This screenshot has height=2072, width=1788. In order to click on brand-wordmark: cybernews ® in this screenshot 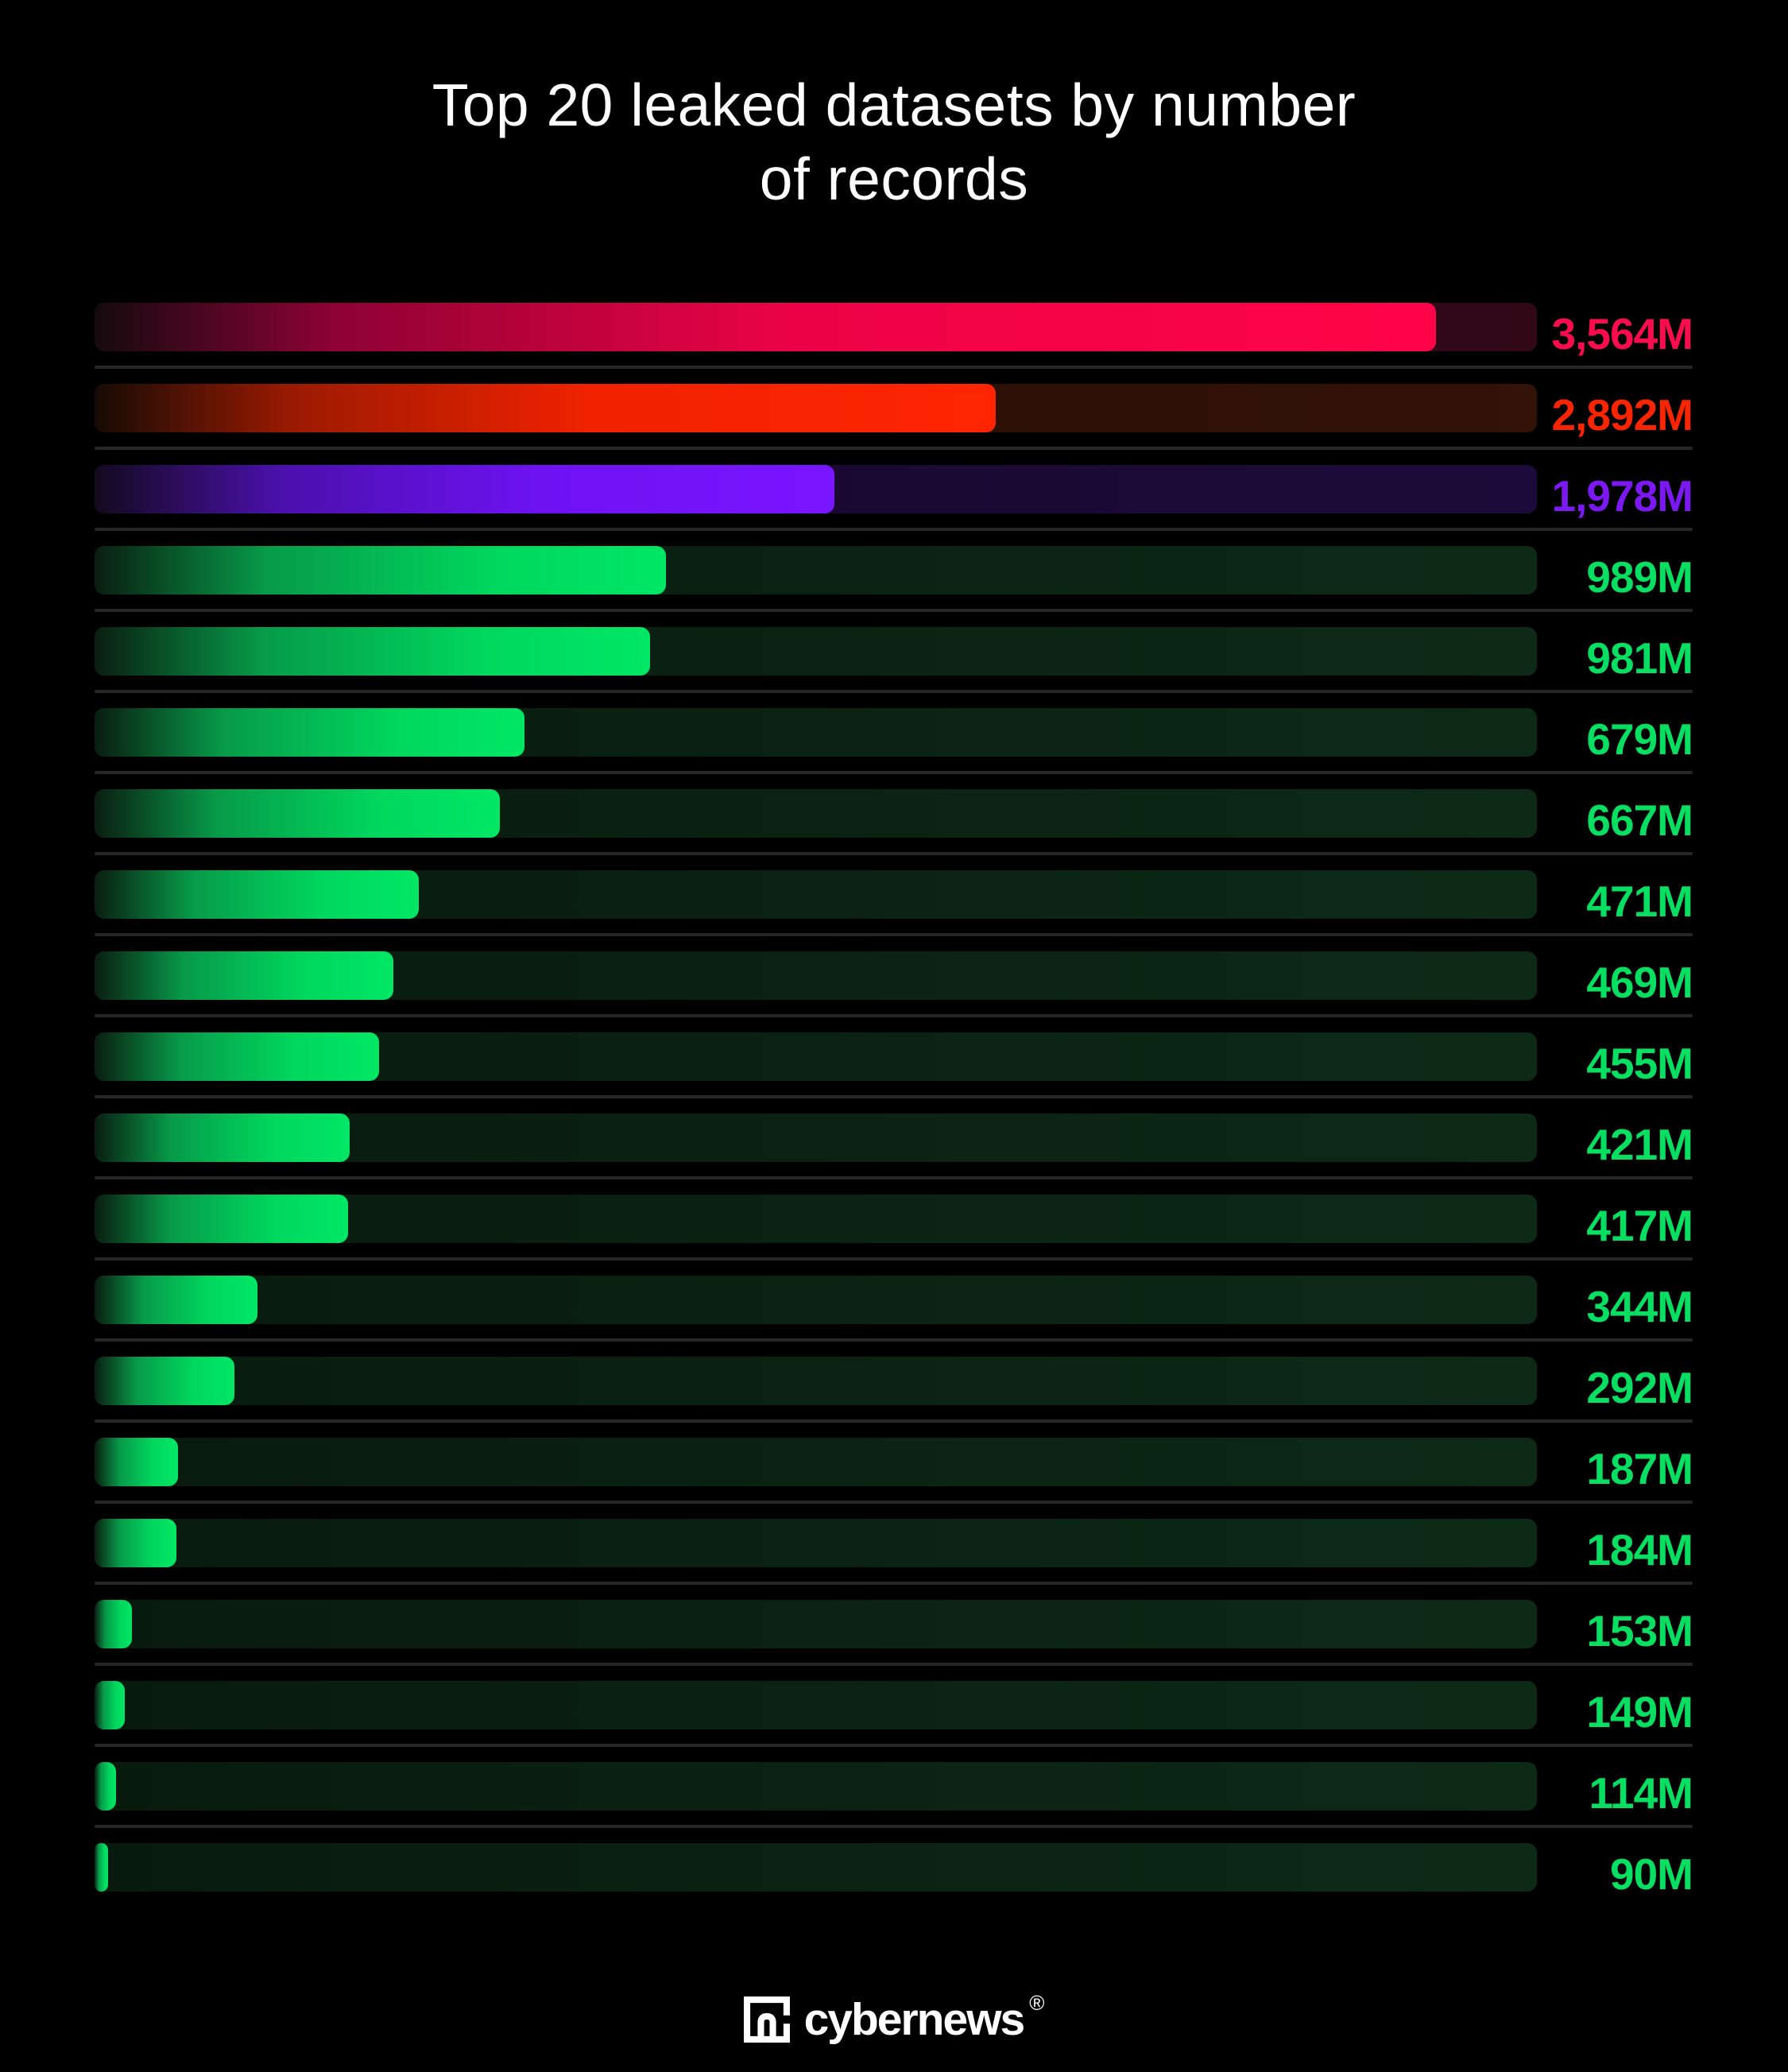, I will do `click(924, 2019)`.